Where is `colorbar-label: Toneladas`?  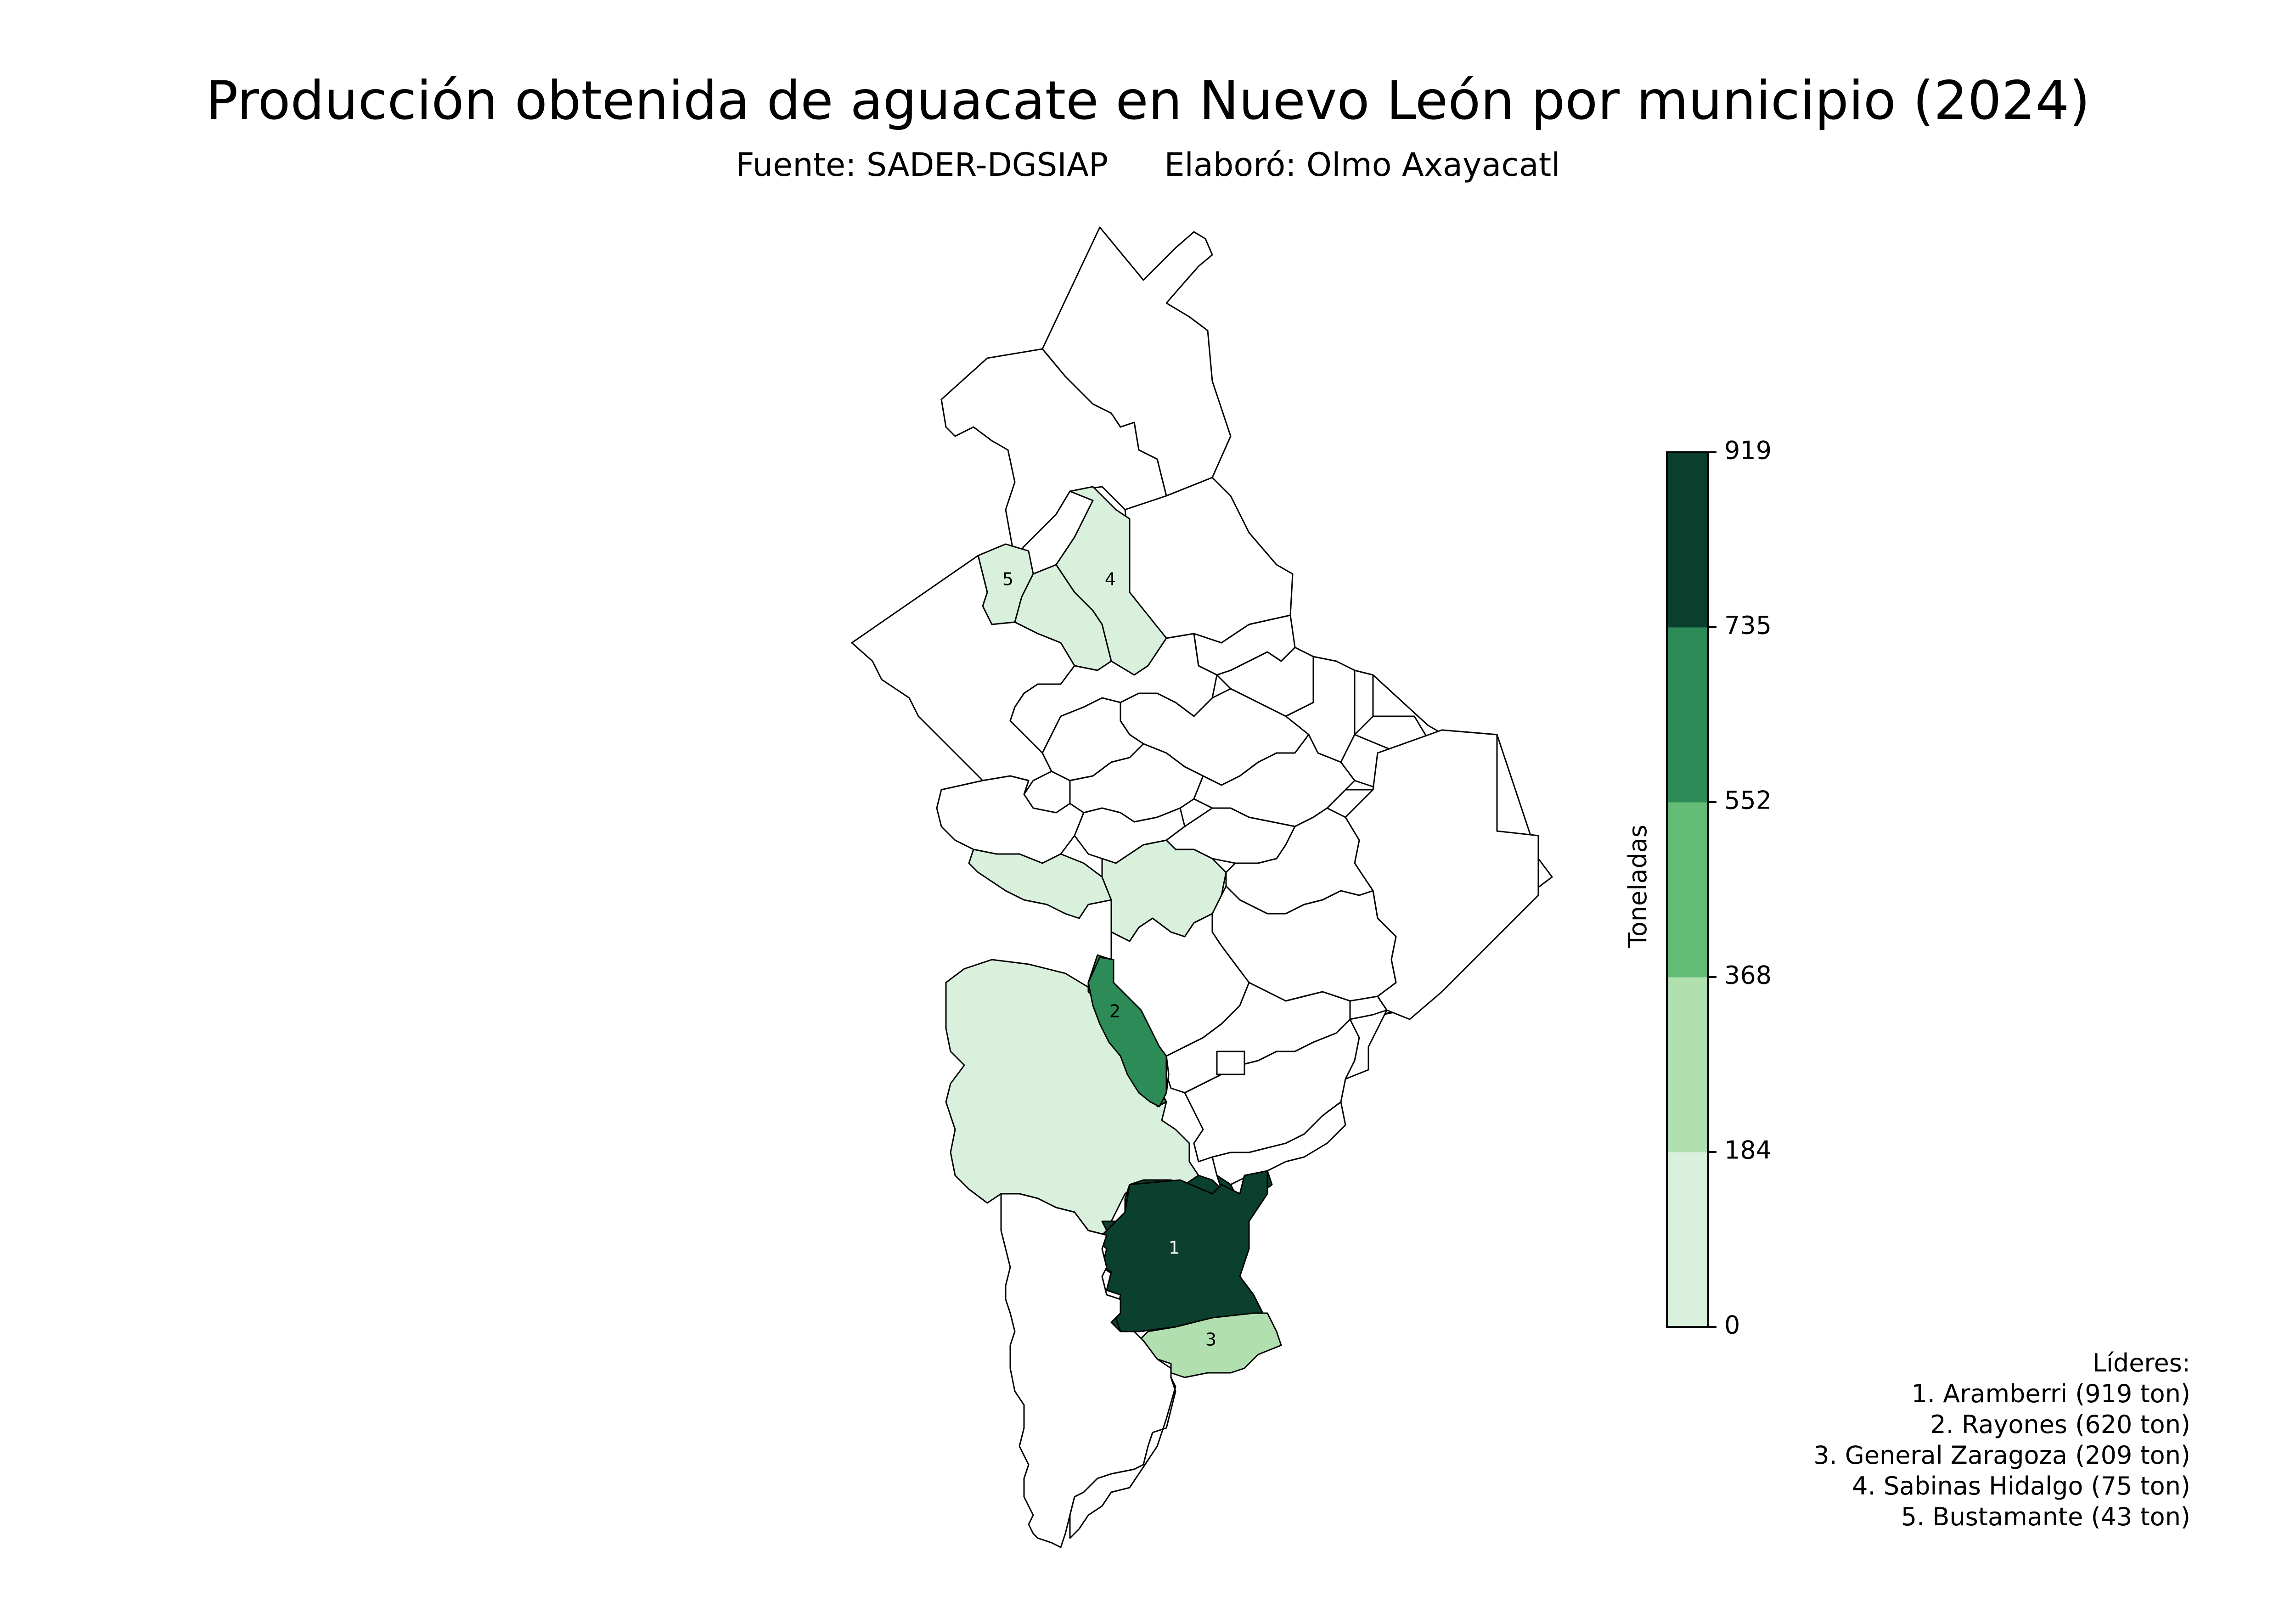
colorbar-label: Toneladas is located at coordinates (1638, 886).